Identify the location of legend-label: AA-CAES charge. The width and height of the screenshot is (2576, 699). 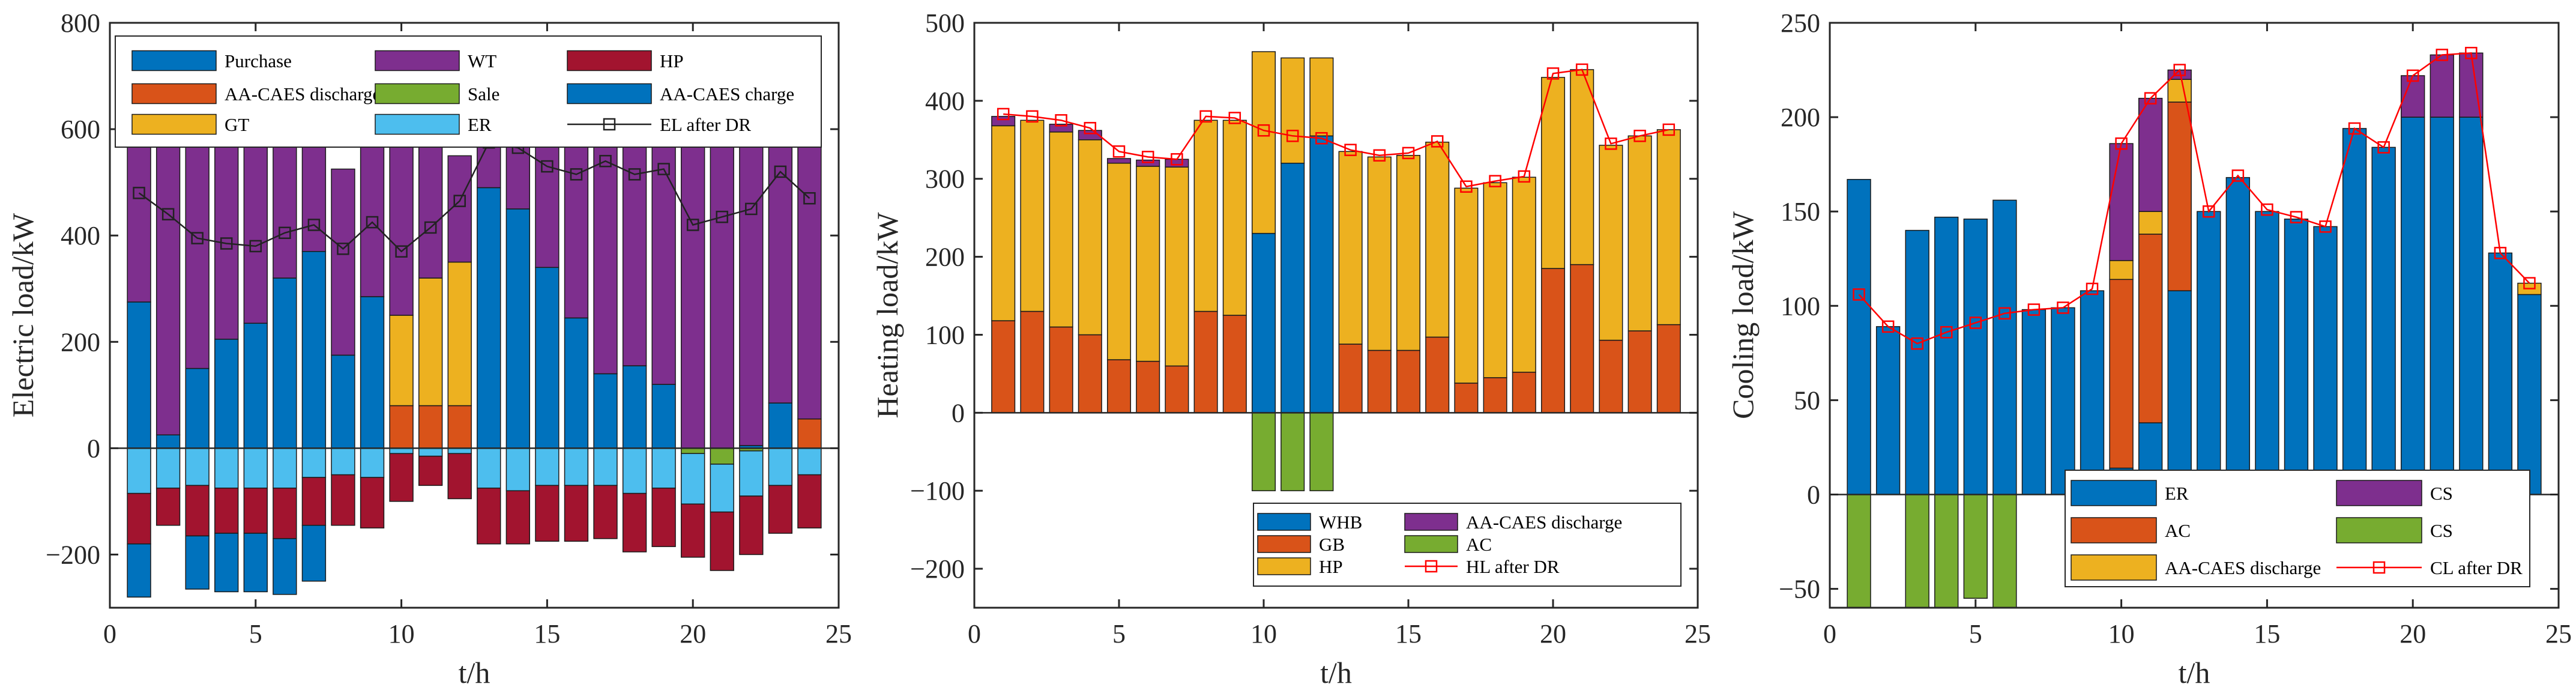
(727, 93).